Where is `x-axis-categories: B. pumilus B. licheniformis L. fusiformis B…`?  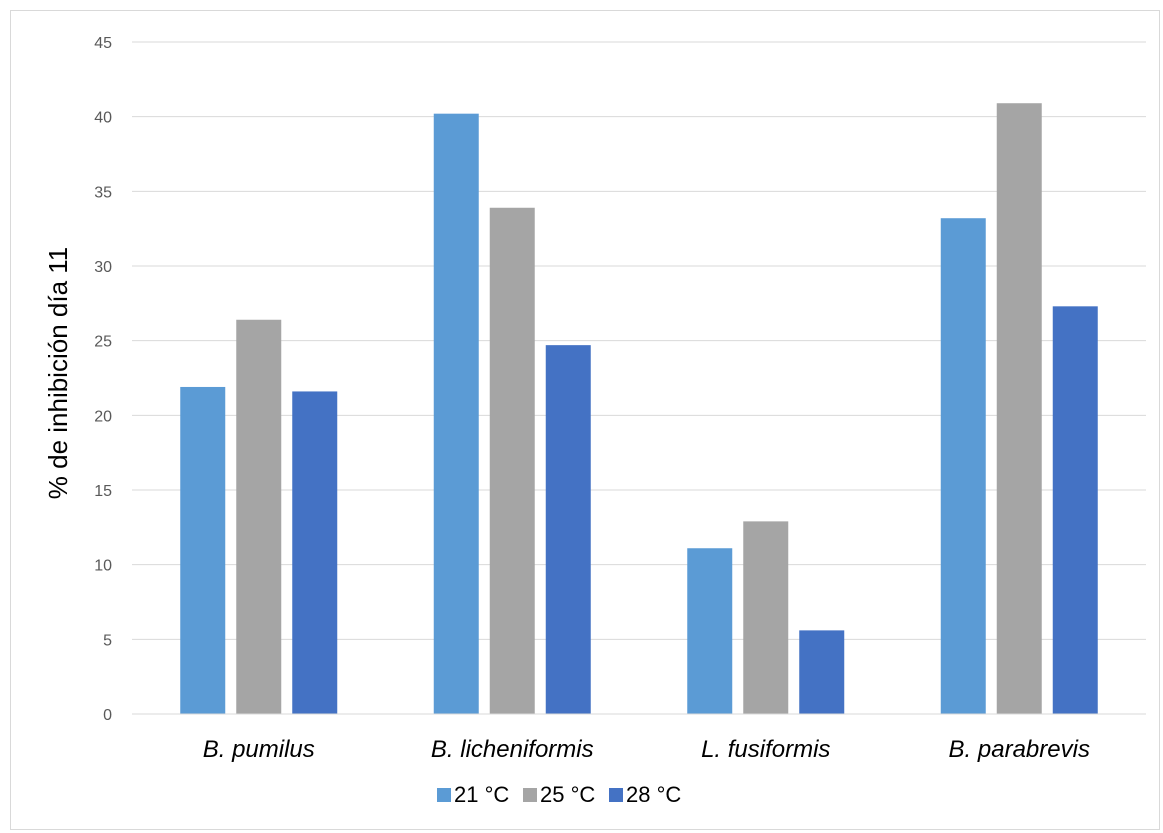 x-axis-categories: B. pumilus B. licheniformis L. fusiformis B… is located at coordinates (646, 749).